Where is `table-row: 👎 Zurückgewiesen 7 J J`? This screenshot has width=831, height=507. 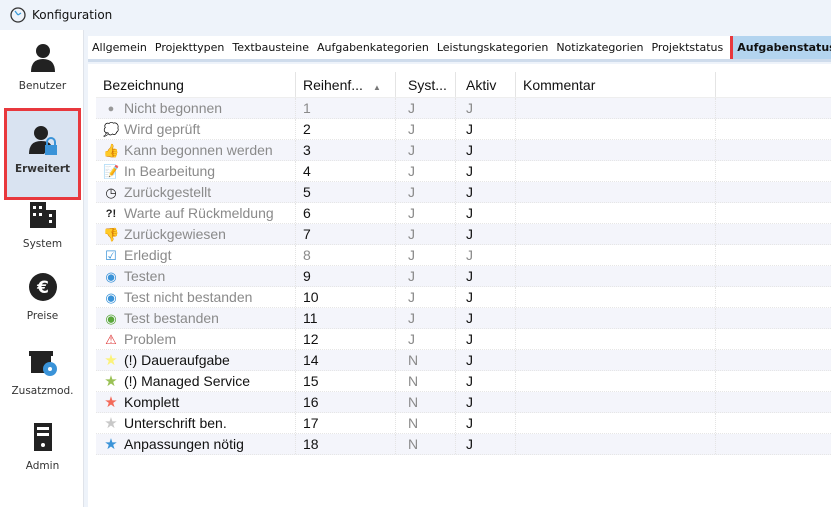
table-row: 👎 Zurückgewiesen 7 J J is located at coordinates (463, 234).